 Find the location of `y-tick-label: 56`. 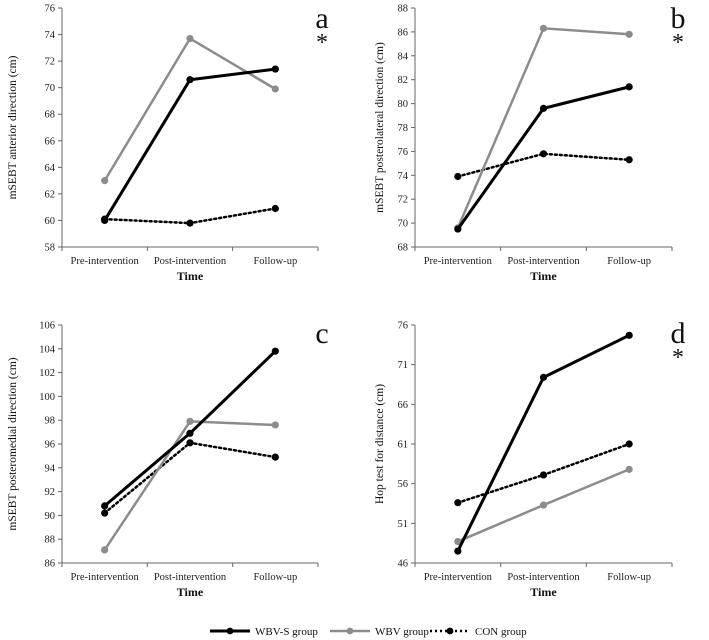

y-tick-label: 56 is located at coordinates (403, 484).